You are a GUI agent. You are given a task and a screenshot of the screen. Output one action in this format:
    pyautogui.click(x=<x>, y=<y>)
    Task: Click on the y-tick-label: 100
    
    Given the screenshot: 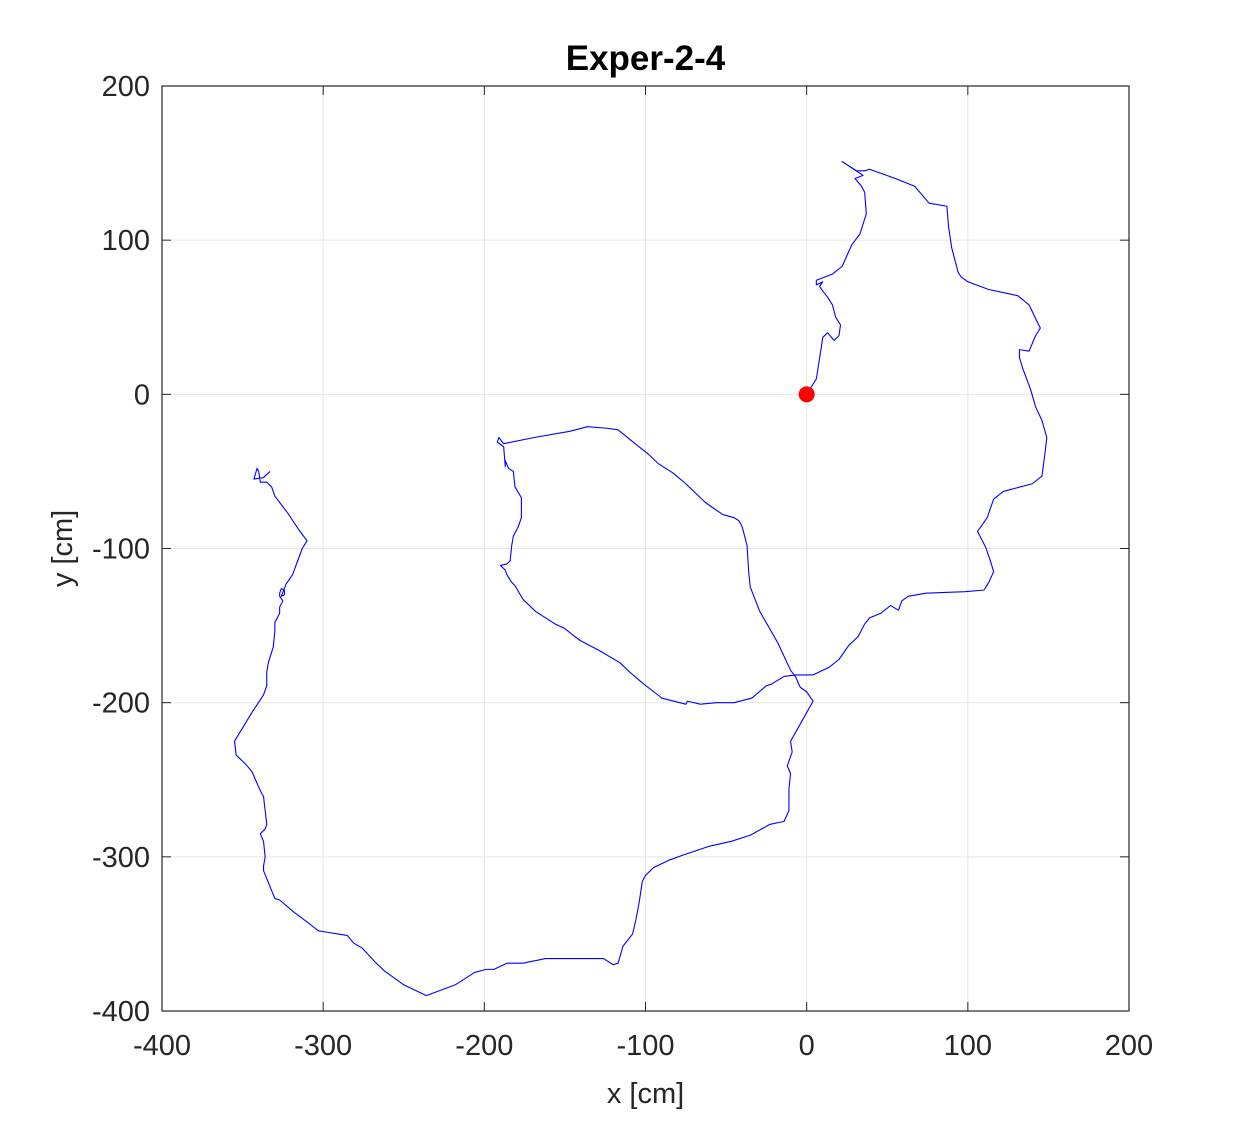 What is the action you would take?
    pyautogui.click(x=126, y=241)
    